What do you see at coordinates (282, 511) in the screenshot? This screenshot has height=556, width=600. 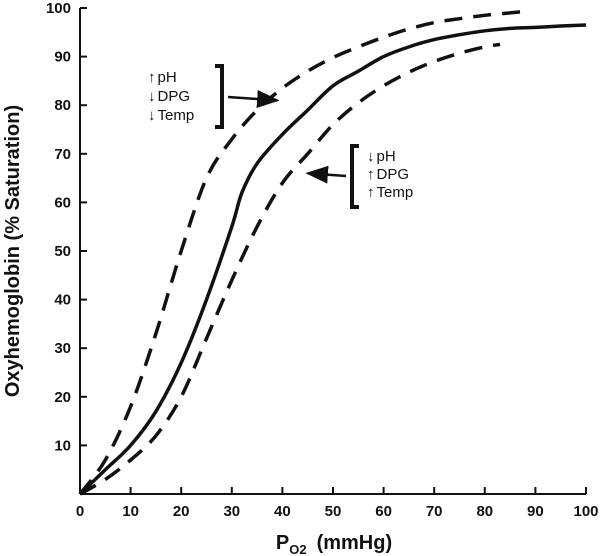 I see `x-tick-label: 40` at bounding box center [282, 511].